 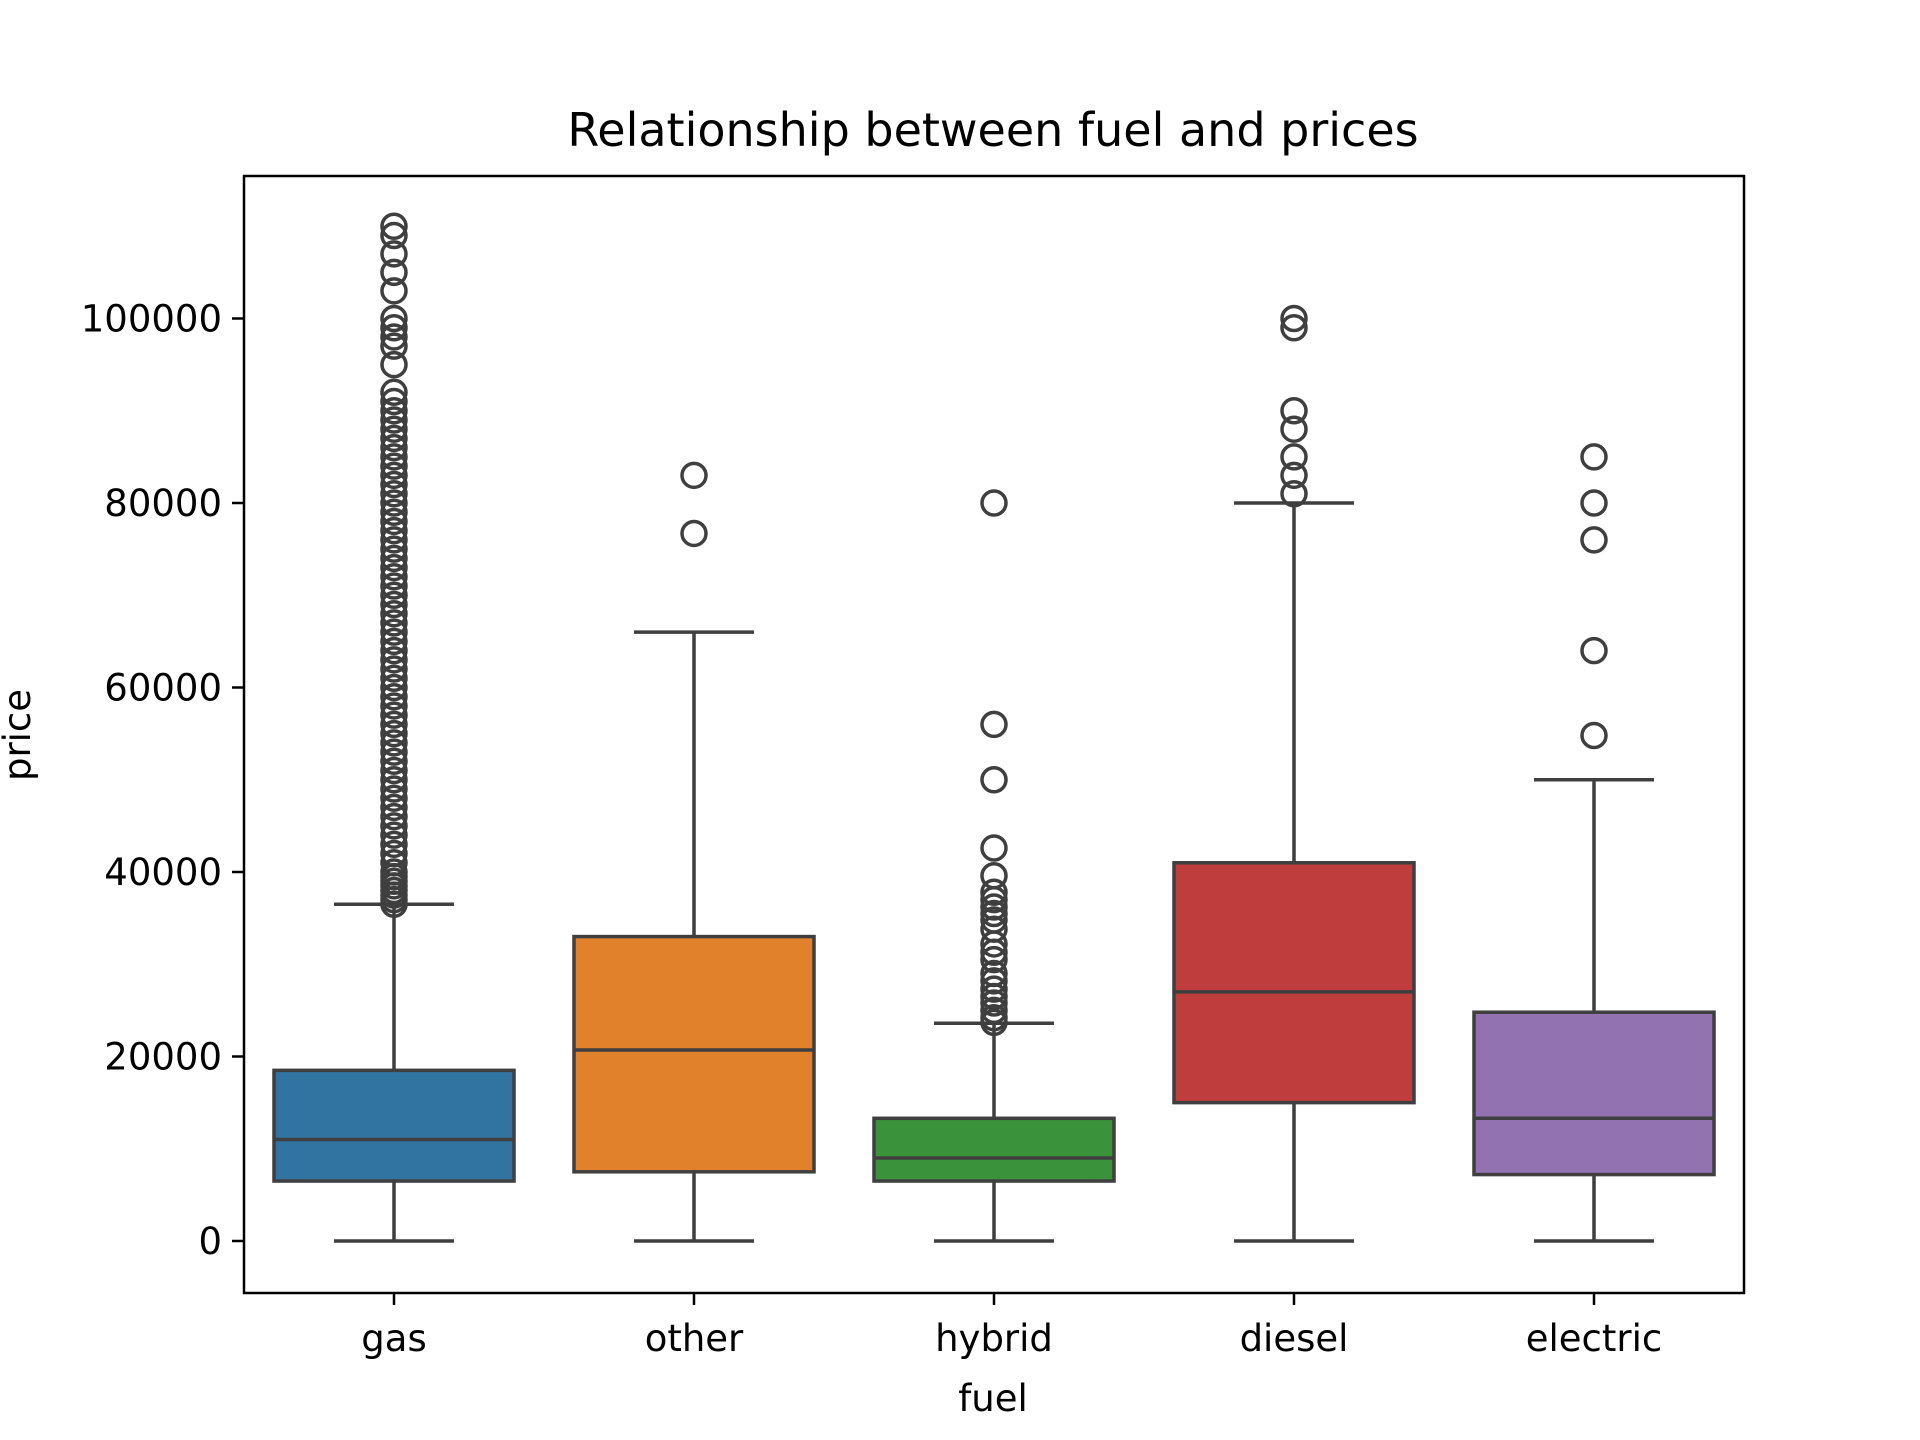 I want to click on y-tick-label: 20000, so click(x=163, y=1057).